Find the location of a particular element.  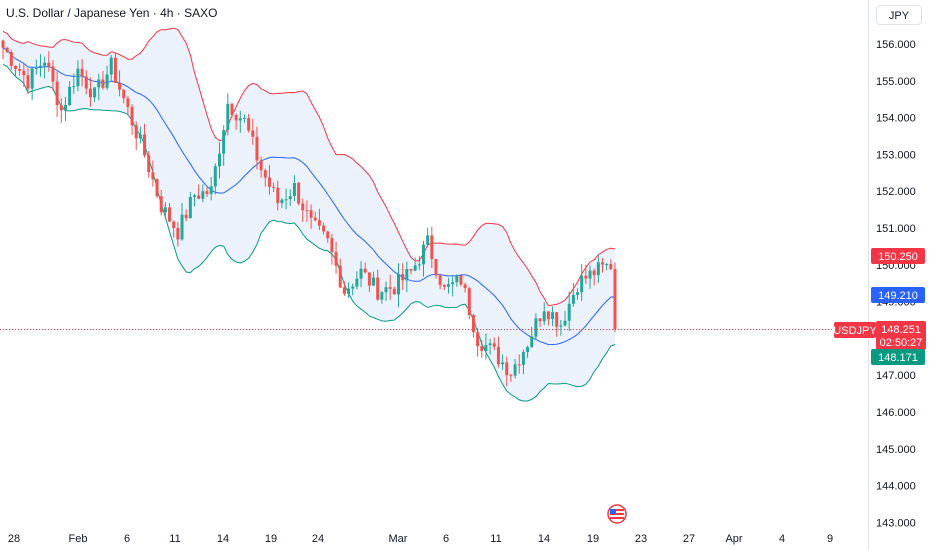

currency-button: JPY is located at coordinates (899, 15).